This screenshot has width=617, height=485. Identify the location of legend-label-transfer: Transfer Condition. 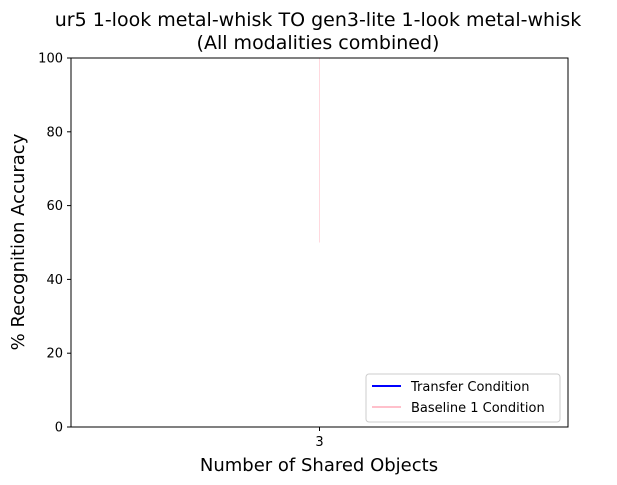
(469, 387).